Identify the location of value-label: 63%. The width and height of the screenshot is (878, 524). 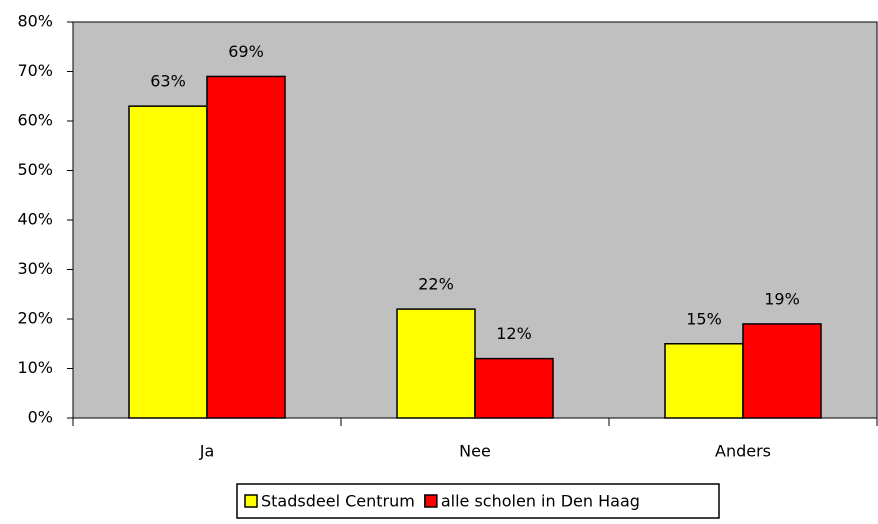
(168, 81).